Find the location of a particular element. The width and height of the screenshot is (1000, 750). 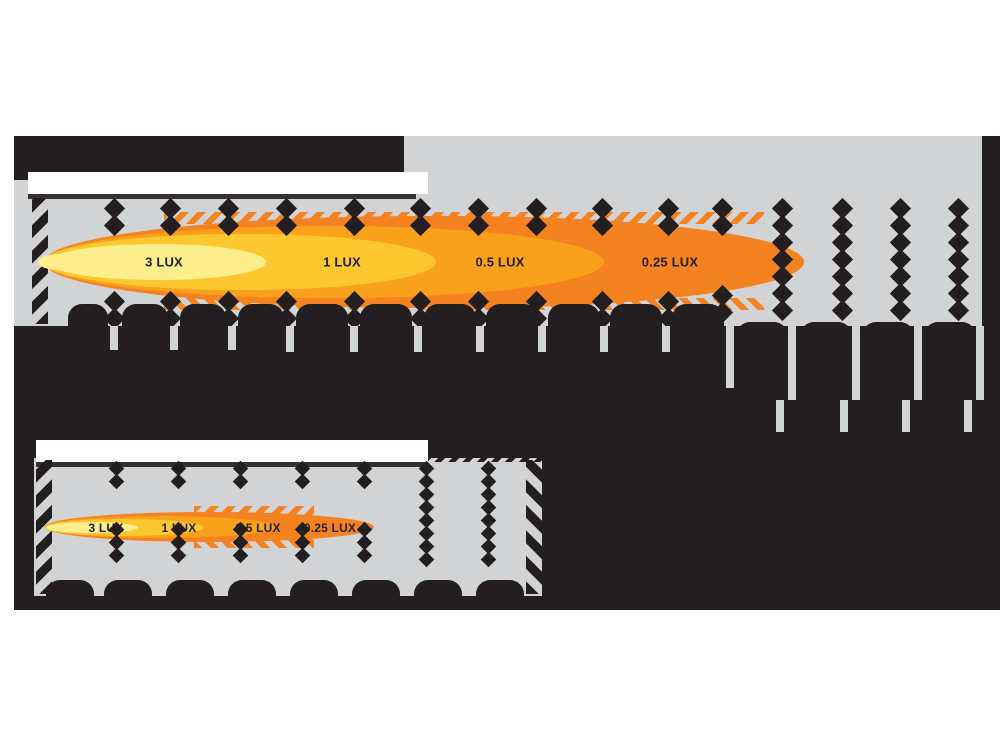

lower-zone-label-0_5lux: 0.5 LUX is located at coordinates (258, 528).